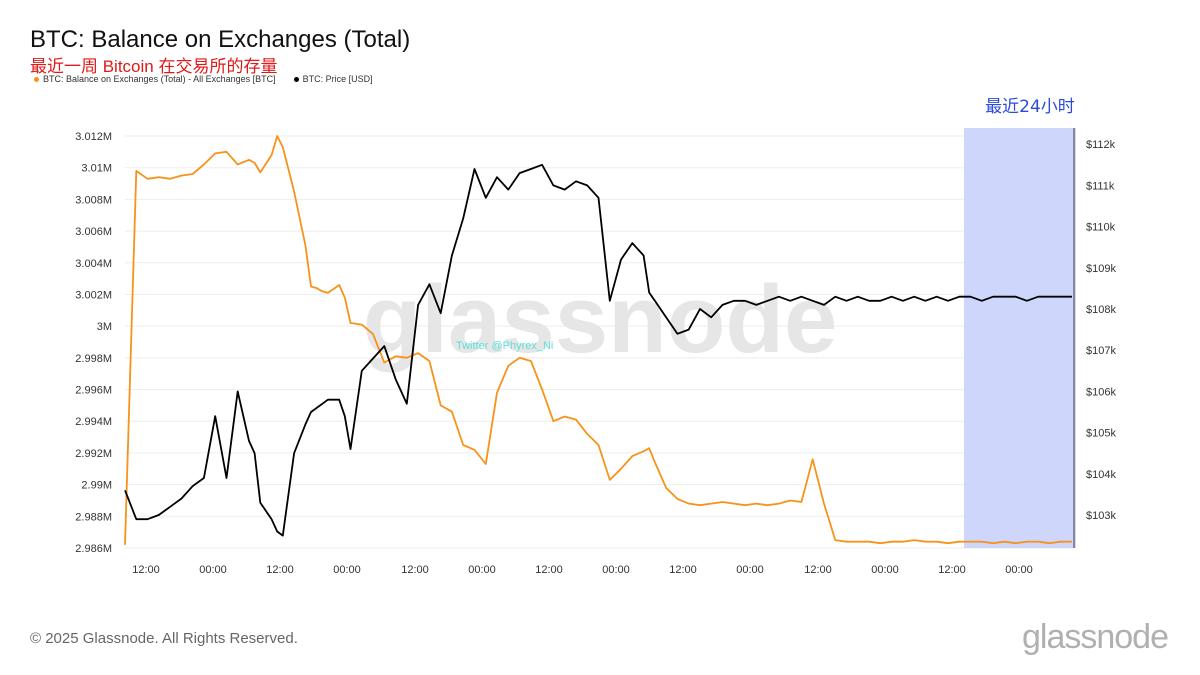 Image resolution: width=1200 pixels, height=675 pixels. I want to click on y-left-tick-label: 2.992M, so click(93, 454).